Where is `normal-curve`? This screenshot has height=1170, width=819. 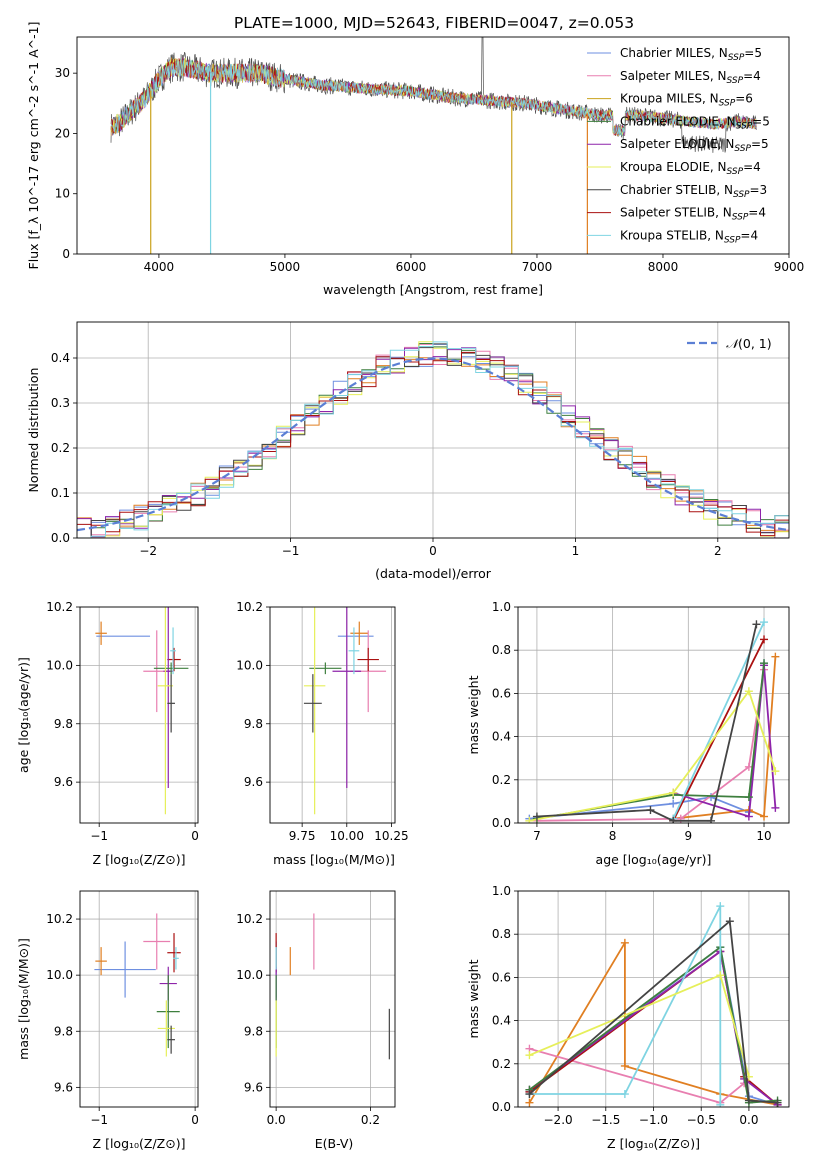
normal-curve is located at coordinates (433, 444).